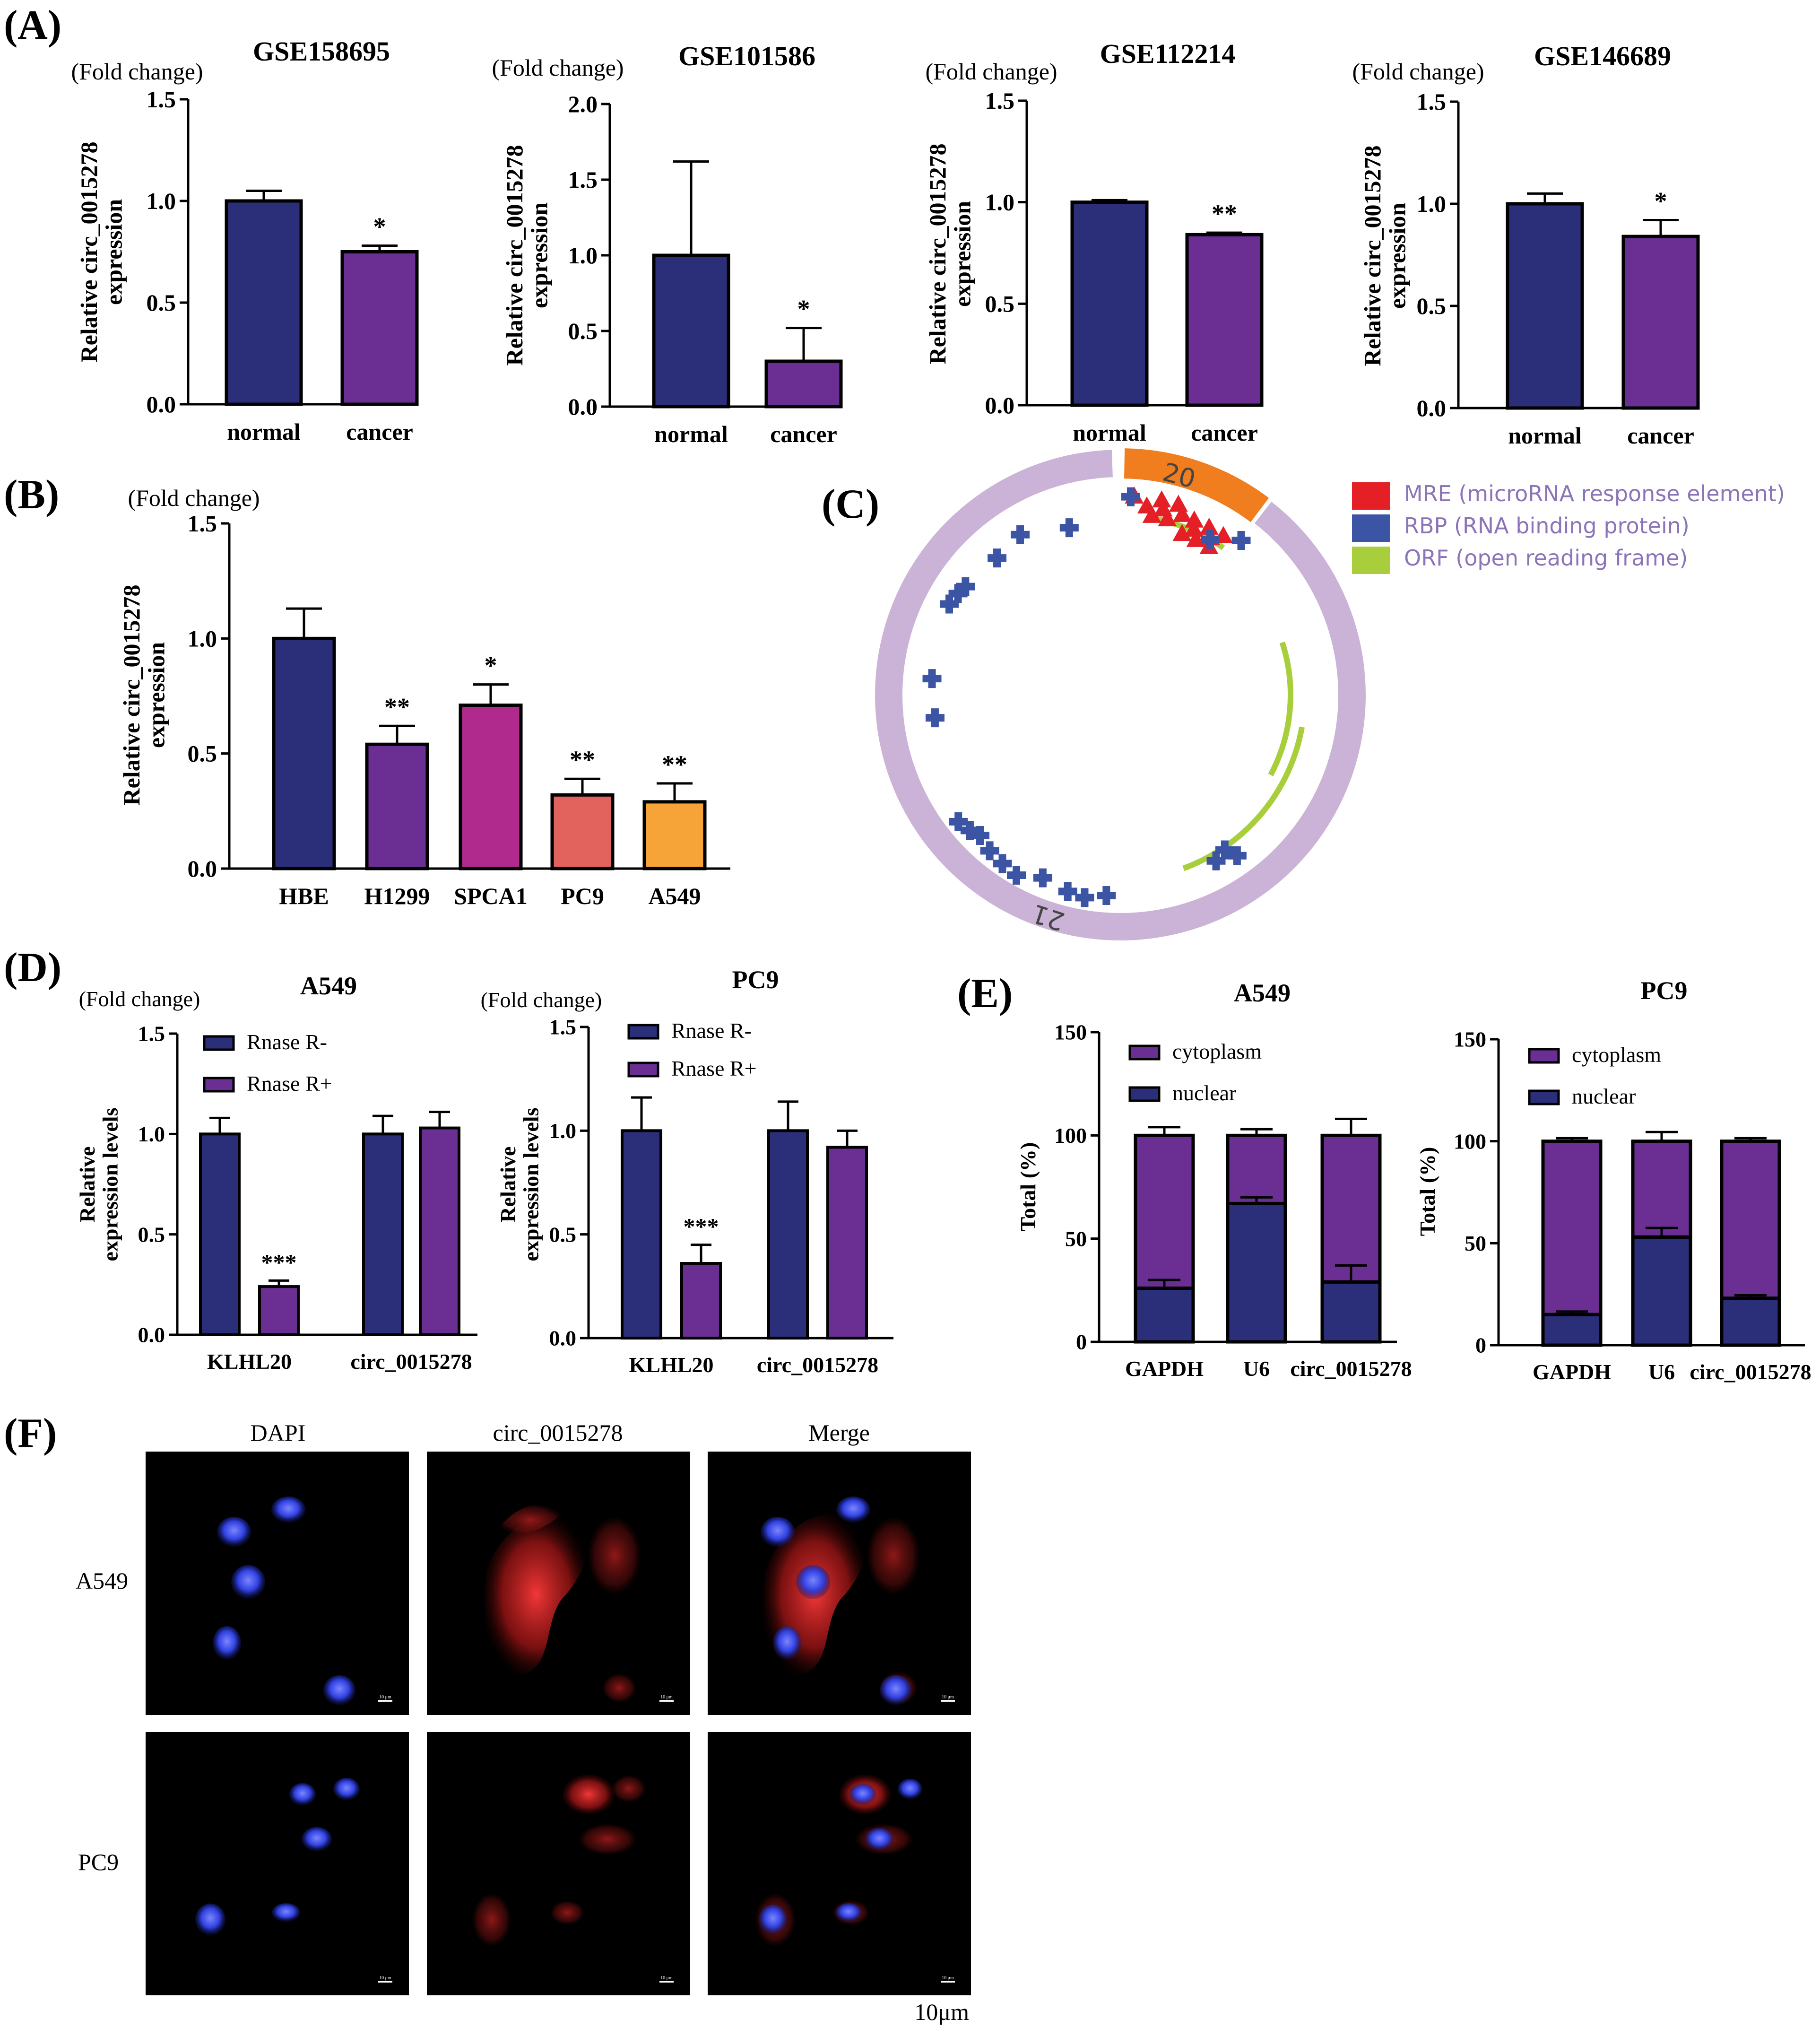  What do you see at coordinates (397, 896) in the screenshot?
I see `x-tick-label: H1299` at bounding box center [397, 896].